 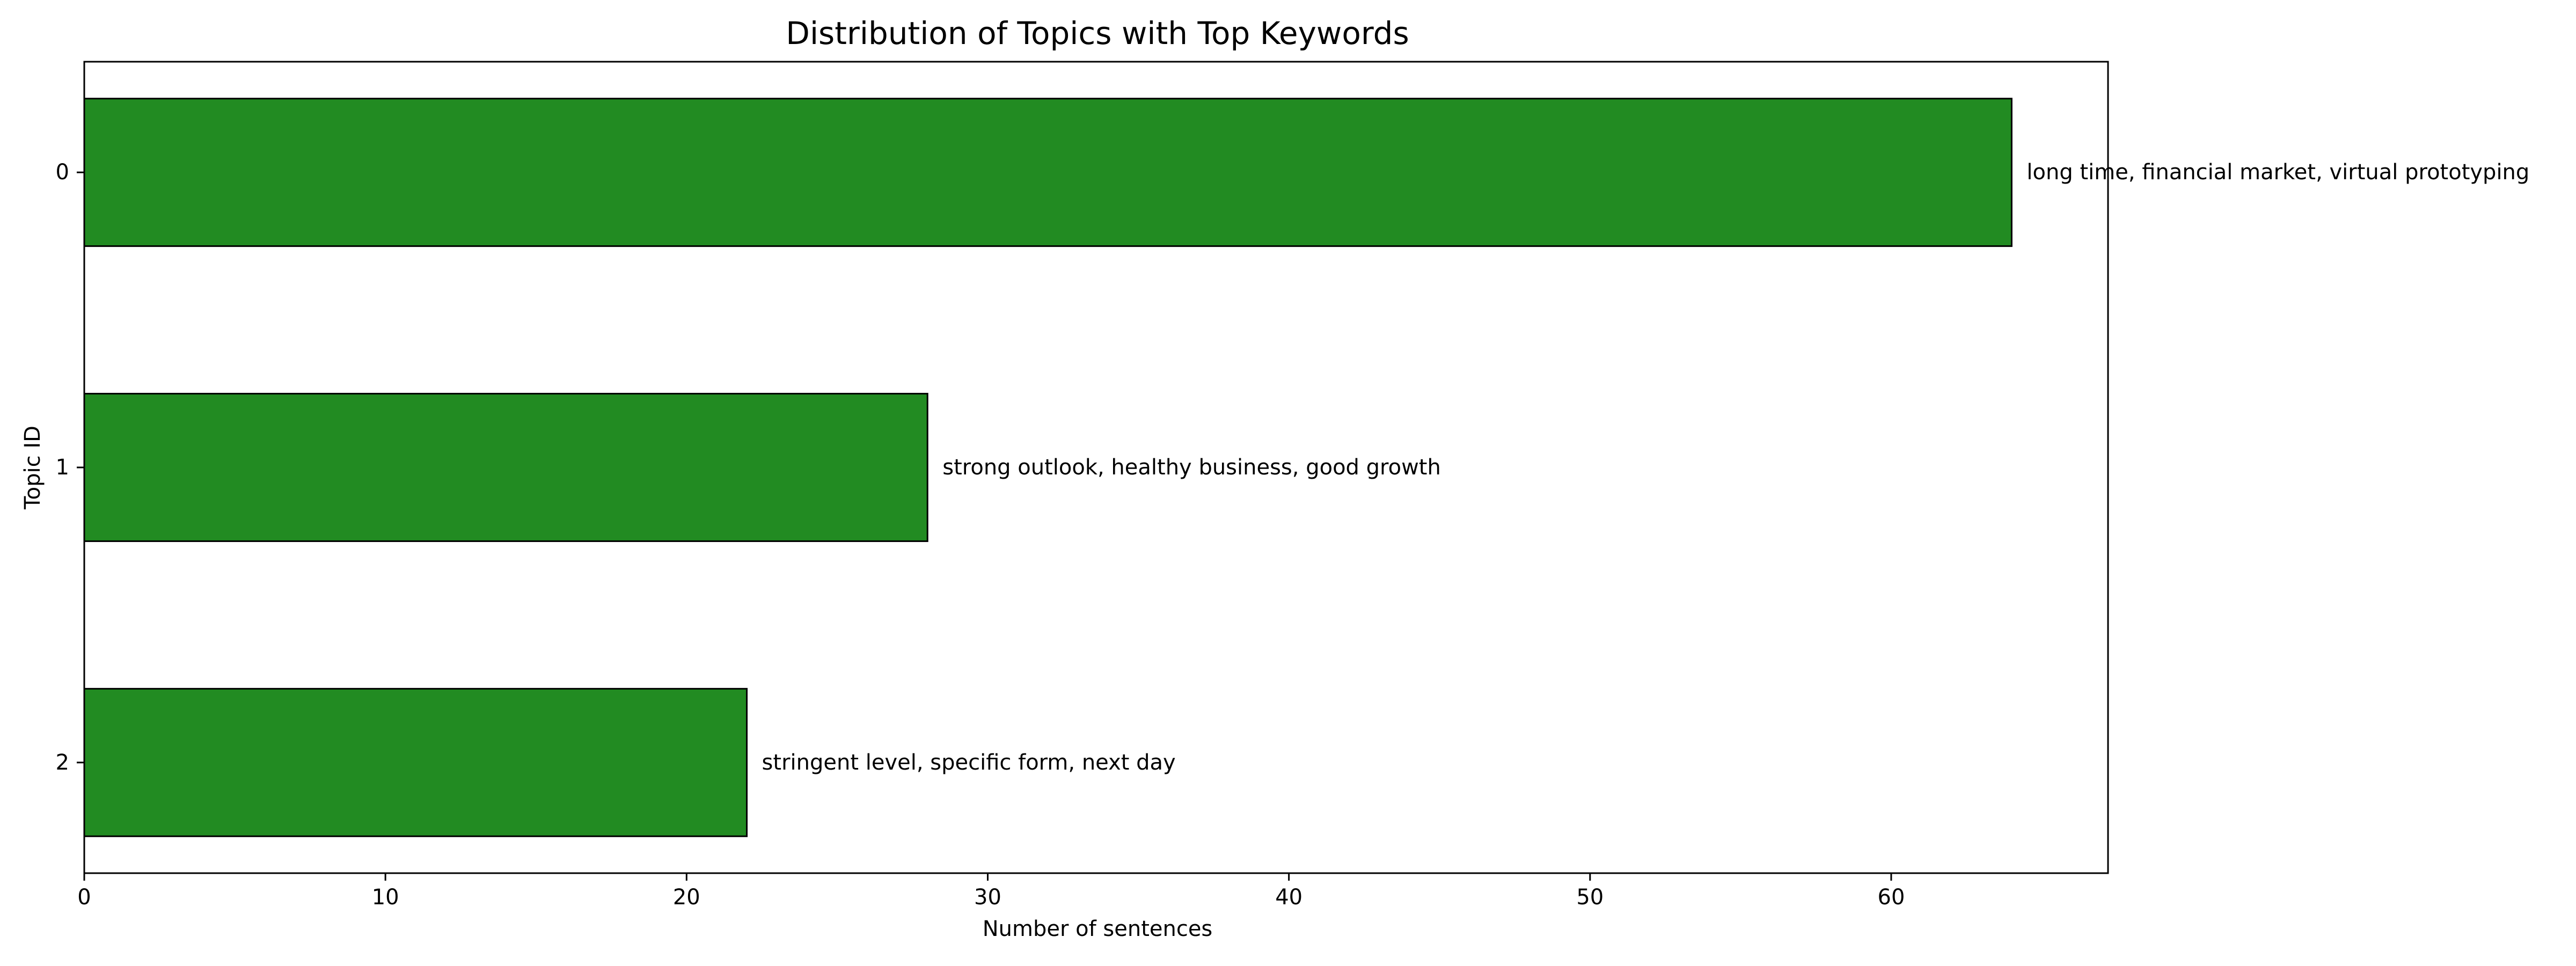 I want to click on x-axis: 0 10 20 30 40 50 60, so click(x=991, y=891).